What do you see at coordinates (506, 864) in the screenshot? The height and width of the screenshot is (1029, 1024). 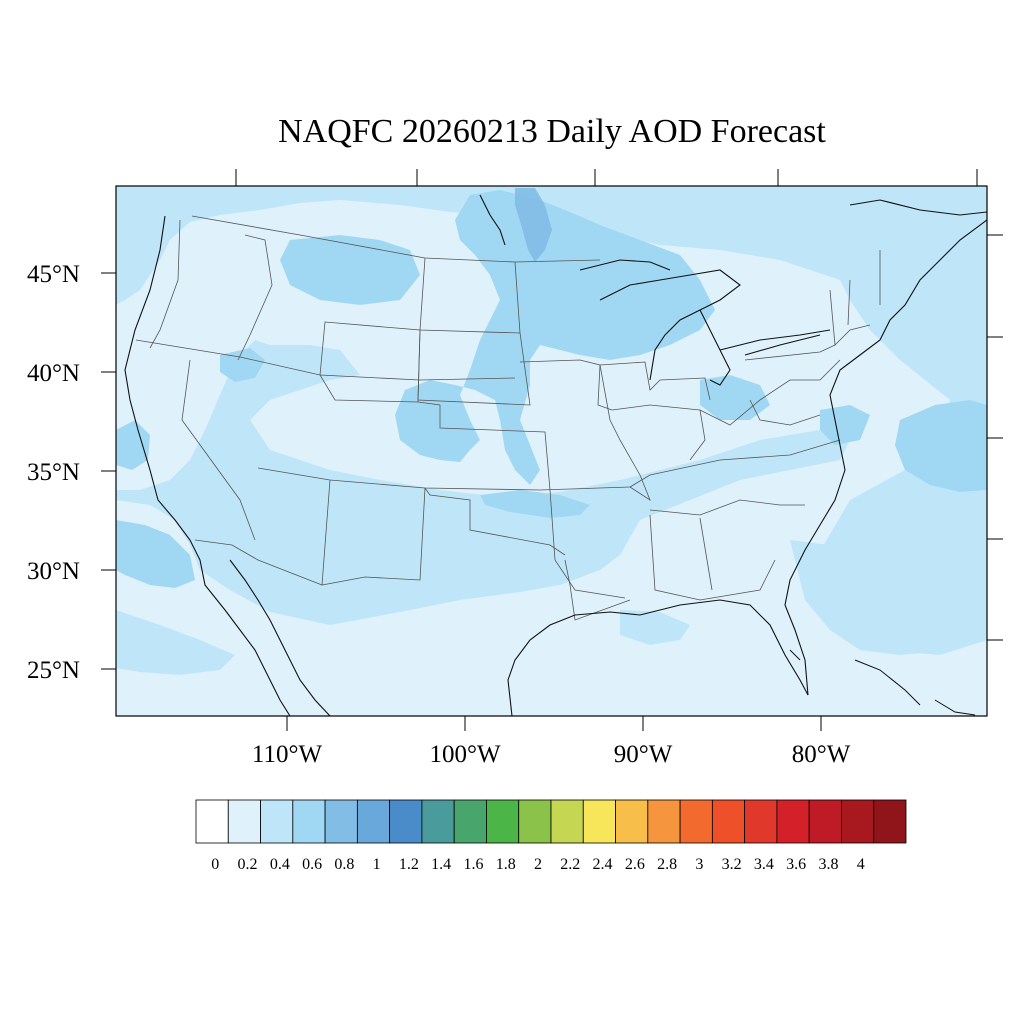 I see `colorbar-label: 1.8` at bounding box center [506, 864].